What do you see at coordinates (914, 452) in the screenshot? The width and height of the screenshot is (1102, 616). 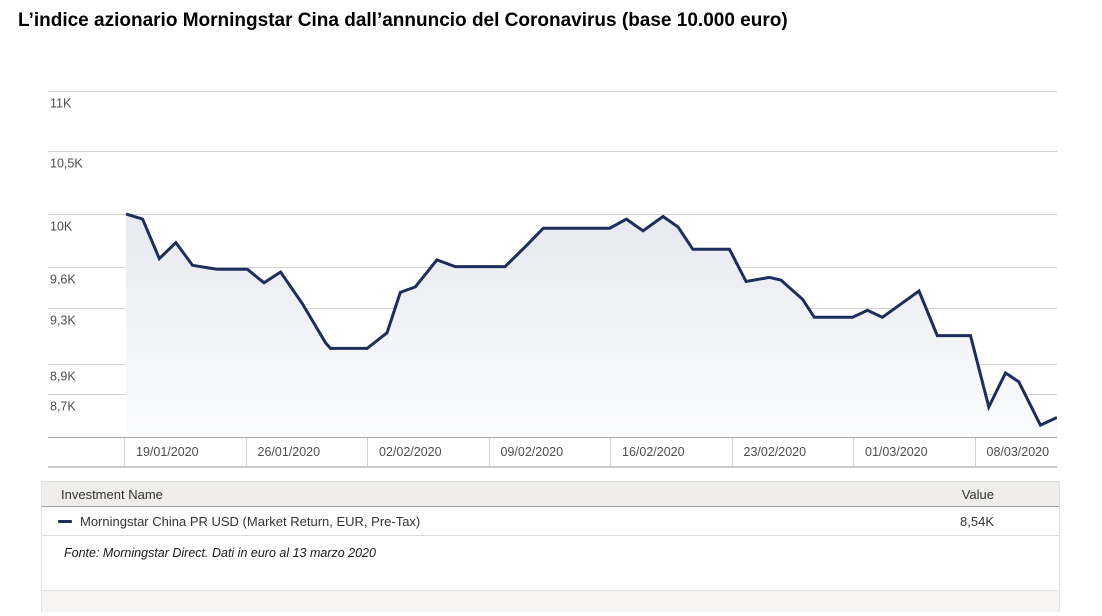 I see `x-axis-tick-label: 01/03/2020` at bounding box center [914, 452].